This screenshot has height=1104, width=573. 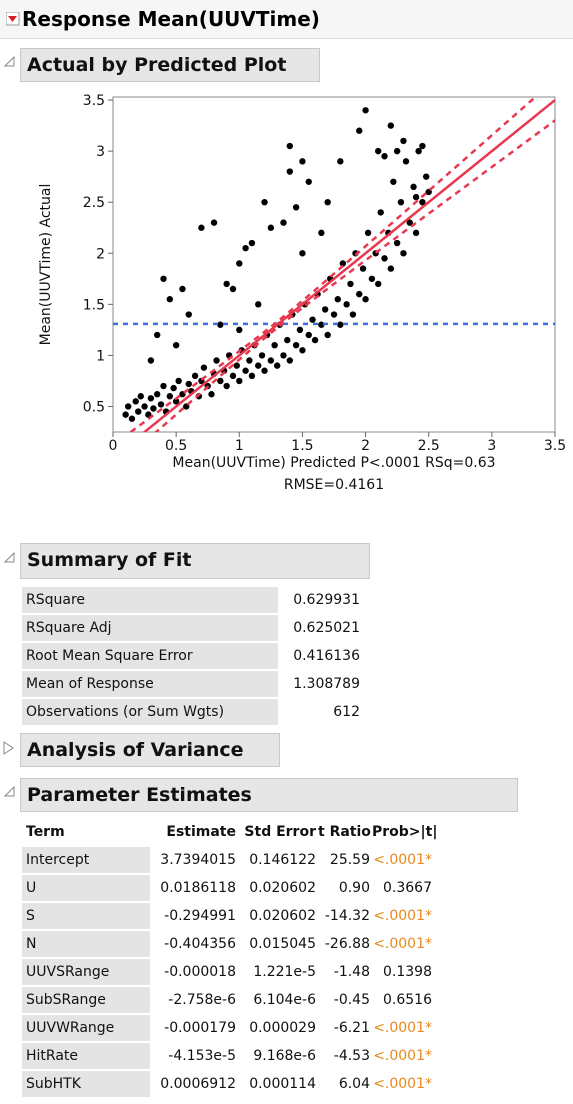 I want to click on x-tick-label: 3, so click(x=491, y=446).